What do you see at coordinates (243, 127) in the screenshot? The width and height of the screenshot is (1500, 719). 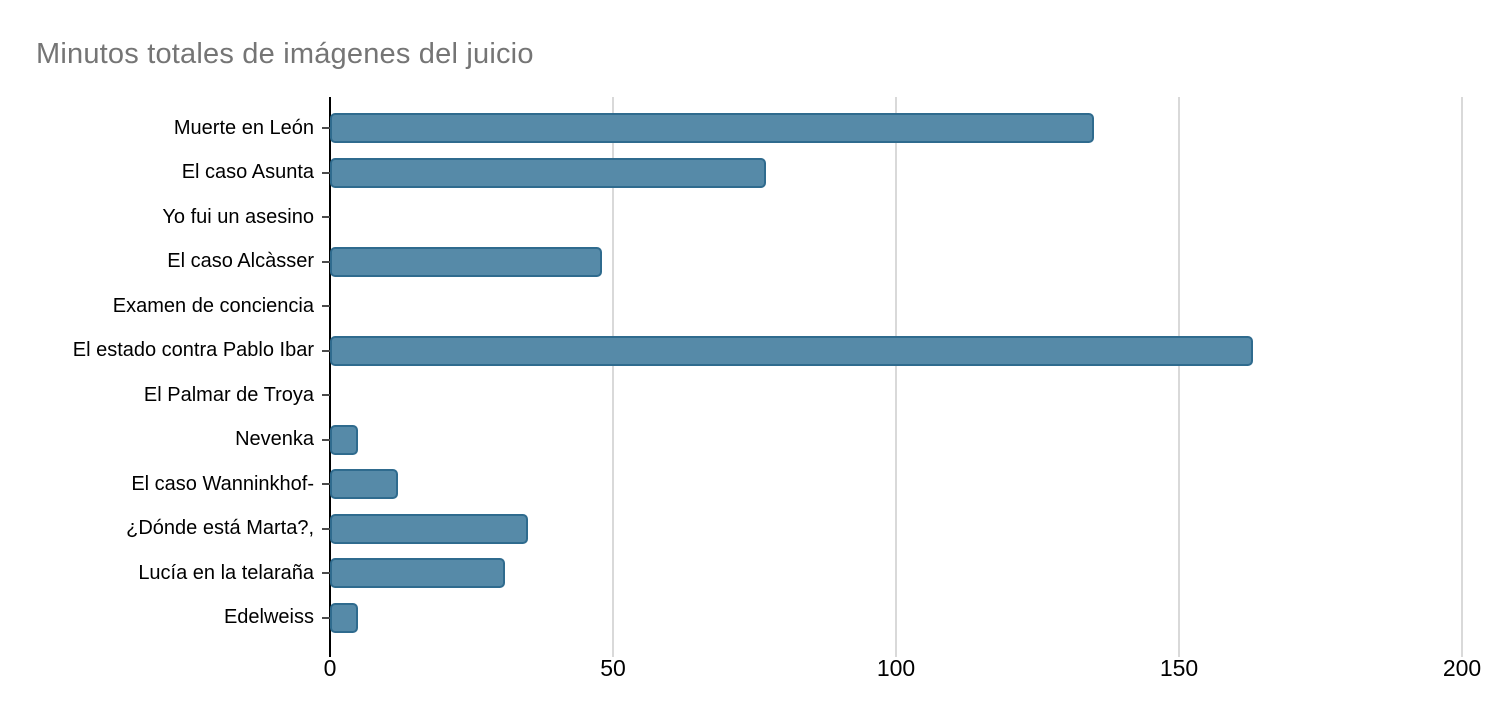 I see `category-label: Muerte en León` at bounding box center [243, 127].